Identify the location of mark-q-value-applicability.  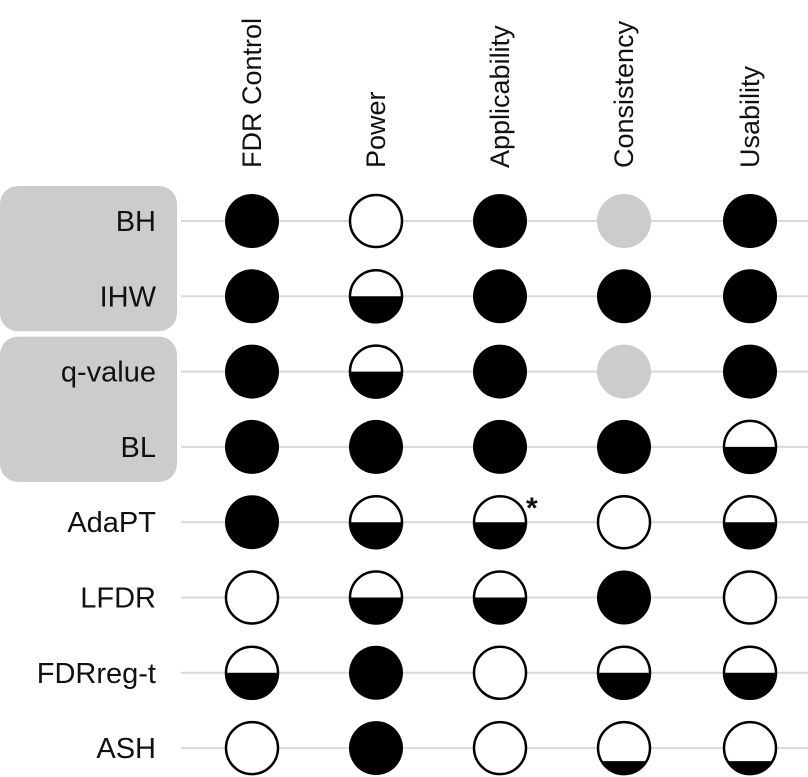
(500, 371).